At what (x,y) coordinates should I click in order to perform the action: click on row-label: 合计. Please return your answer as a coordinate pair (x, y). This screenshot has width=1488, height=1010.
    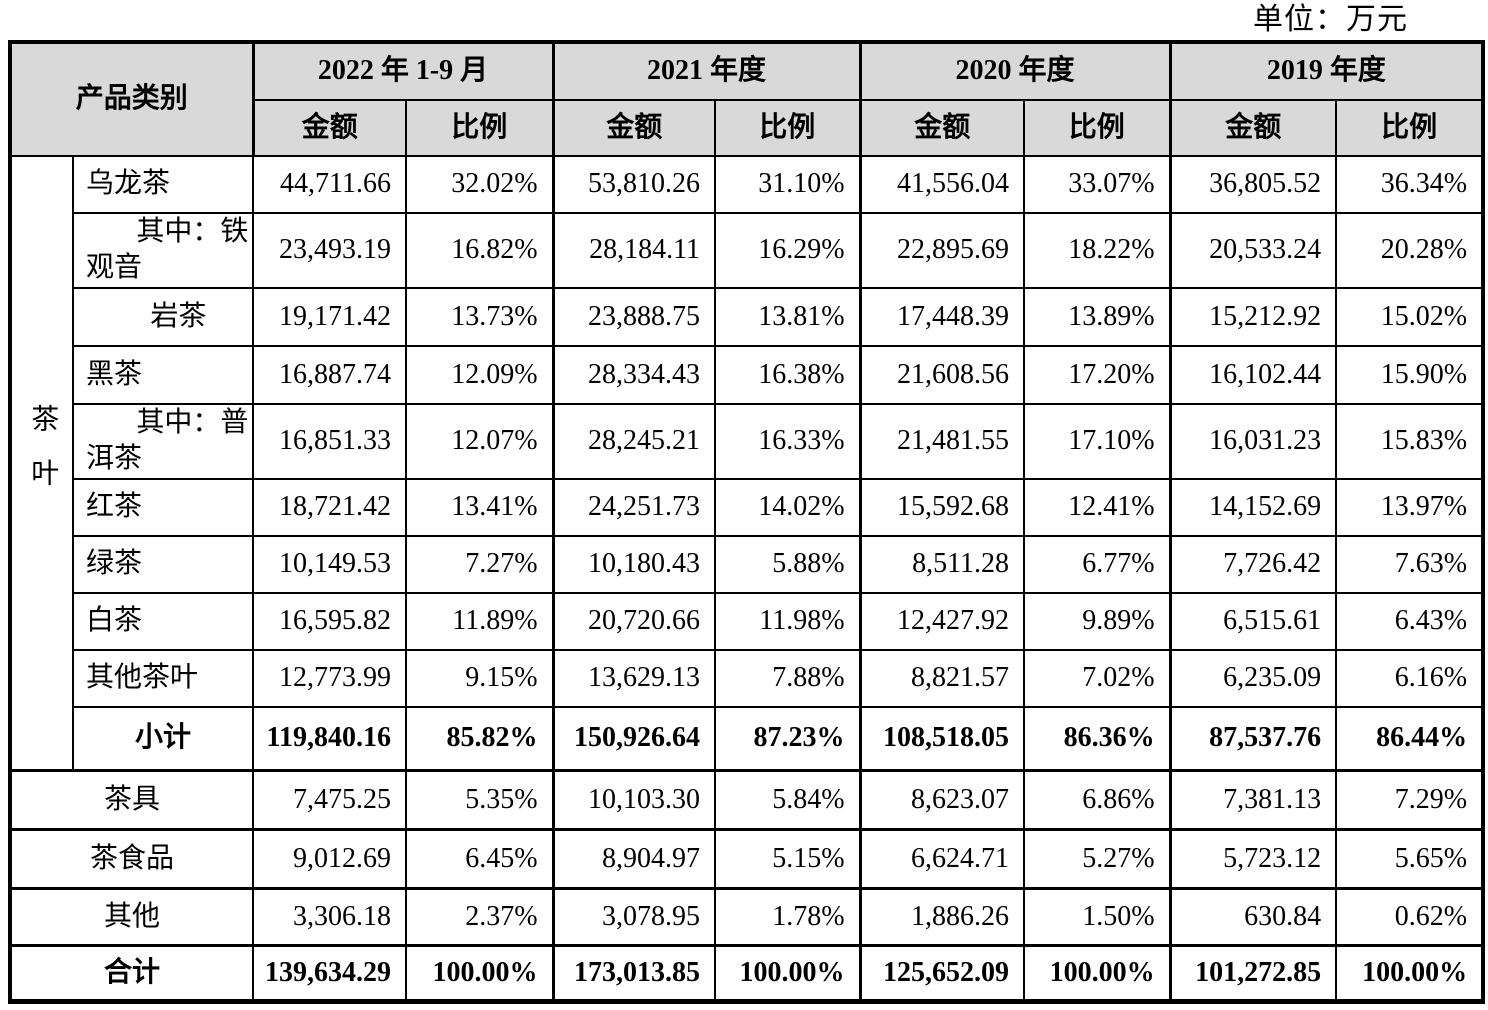
    Looking at the image, I should click on (131, 973).